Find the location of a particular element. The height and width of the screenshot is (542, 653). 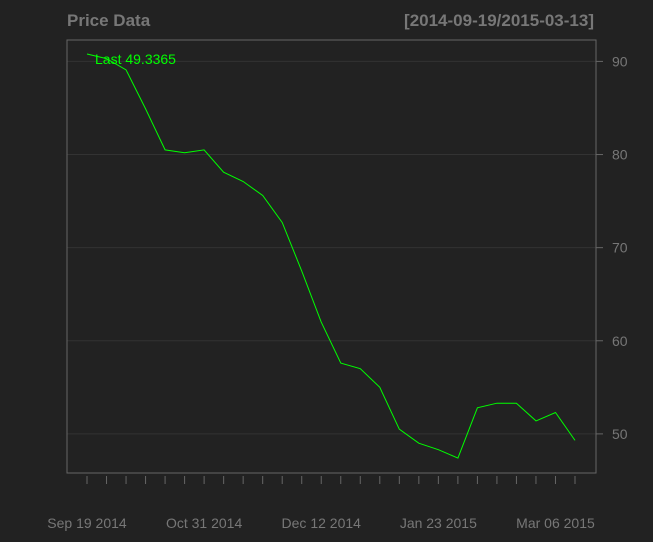

x-tick-label-0: Sep 19 2014 is located at coordinates (87, 523).